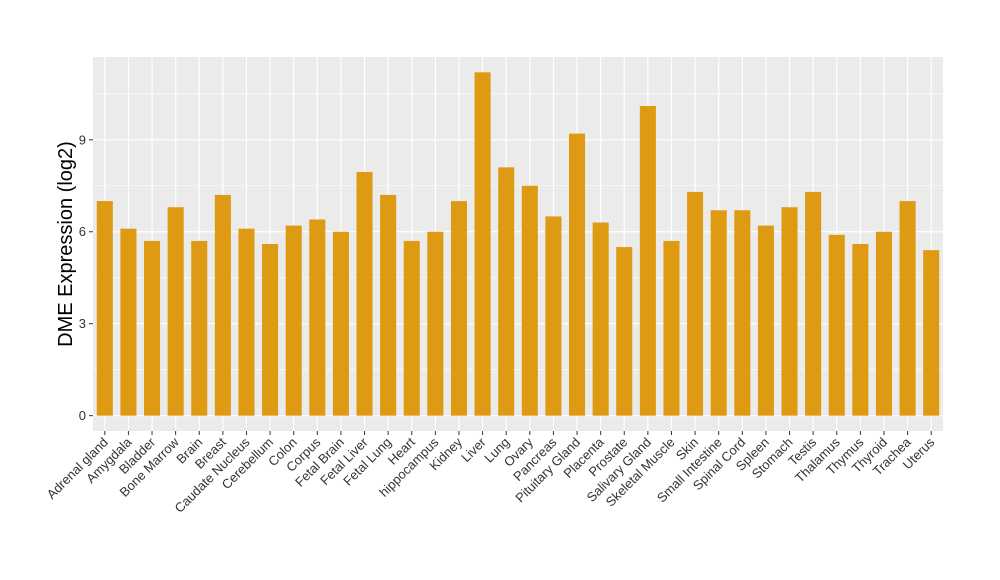  What do you see at coordinates (86, 277) in the screenshot?
I see `y-axis: 0 3 6 9` at bounding box center [86, 277].